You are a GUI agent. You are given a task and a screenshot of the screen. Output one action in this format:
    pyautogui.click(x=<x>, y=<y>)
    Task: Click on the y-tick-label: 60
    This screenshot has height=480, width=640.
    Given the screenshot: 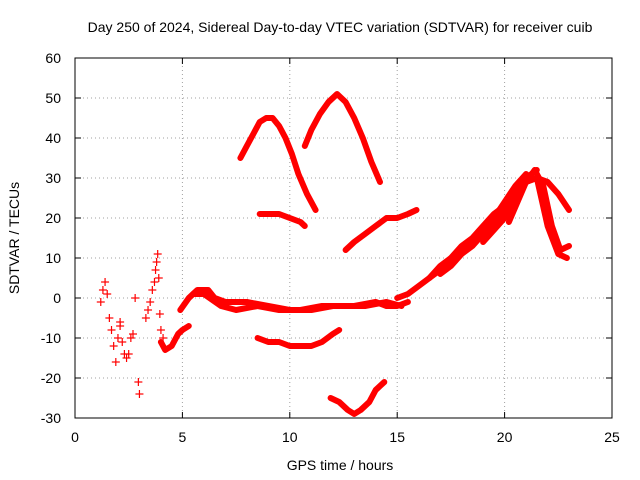 What is the action you would take?
    pyautogui.click(x=53, y=58)
    